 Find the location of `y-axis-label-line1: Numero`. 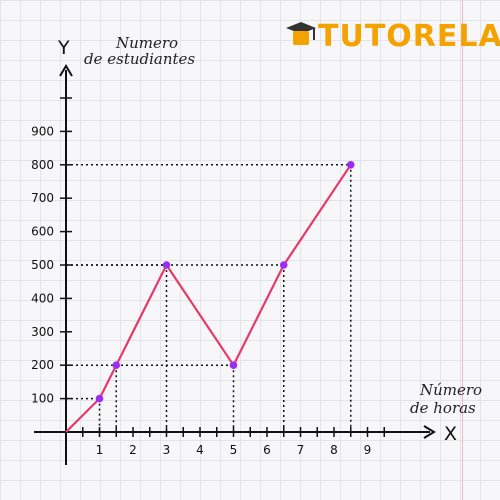

y-axis-label-line1: Numero is located at coordinates (146, 43).